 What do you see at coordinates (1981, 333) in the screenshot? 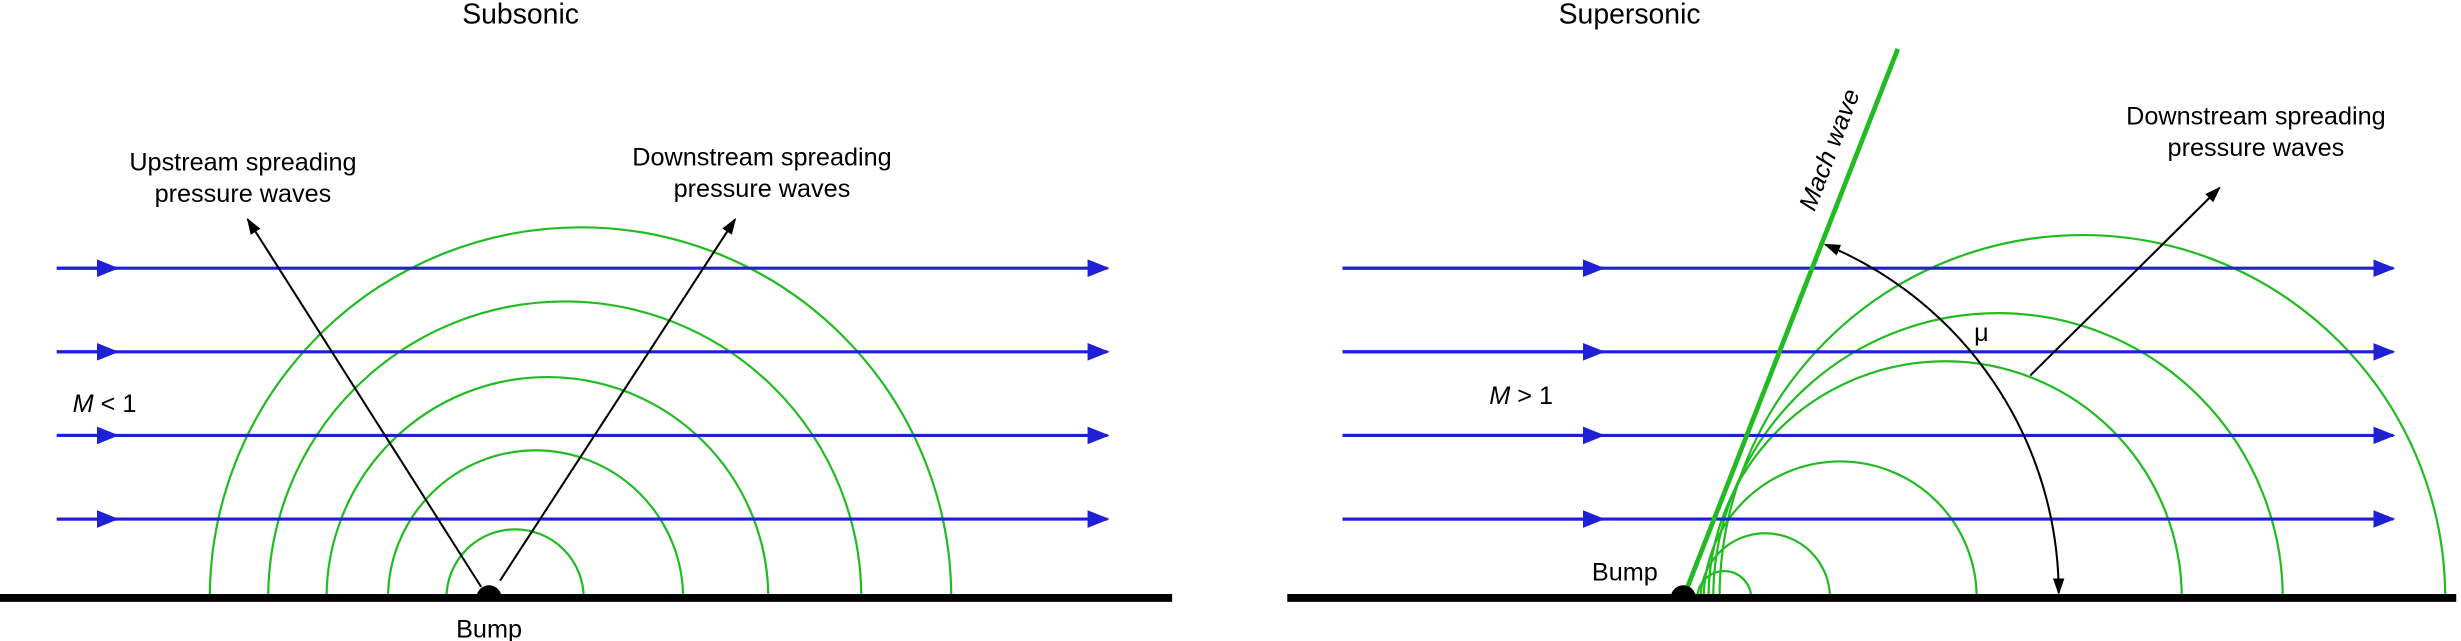
I see `angle-label: μ` at bounding box center [1981, 333].